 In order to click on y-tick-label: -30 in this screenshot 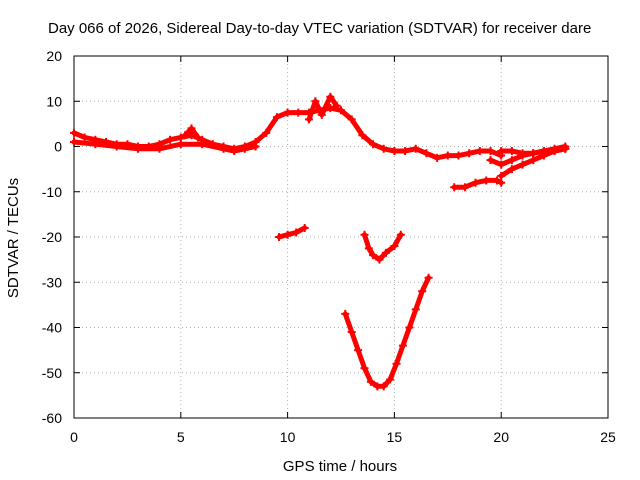, I will do `click(52, 282)`.